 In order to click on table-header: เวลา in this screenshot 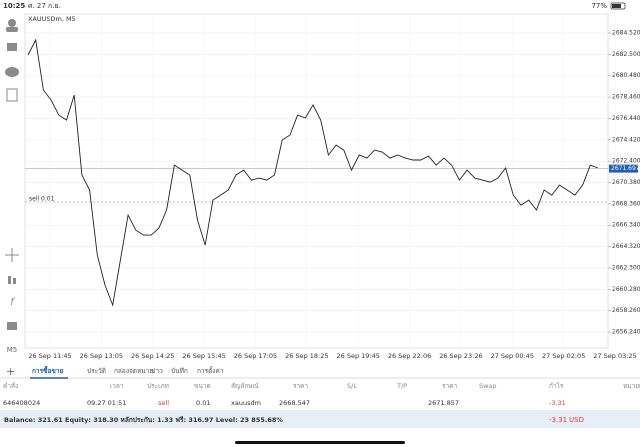, I will do `click(117, 386)`.